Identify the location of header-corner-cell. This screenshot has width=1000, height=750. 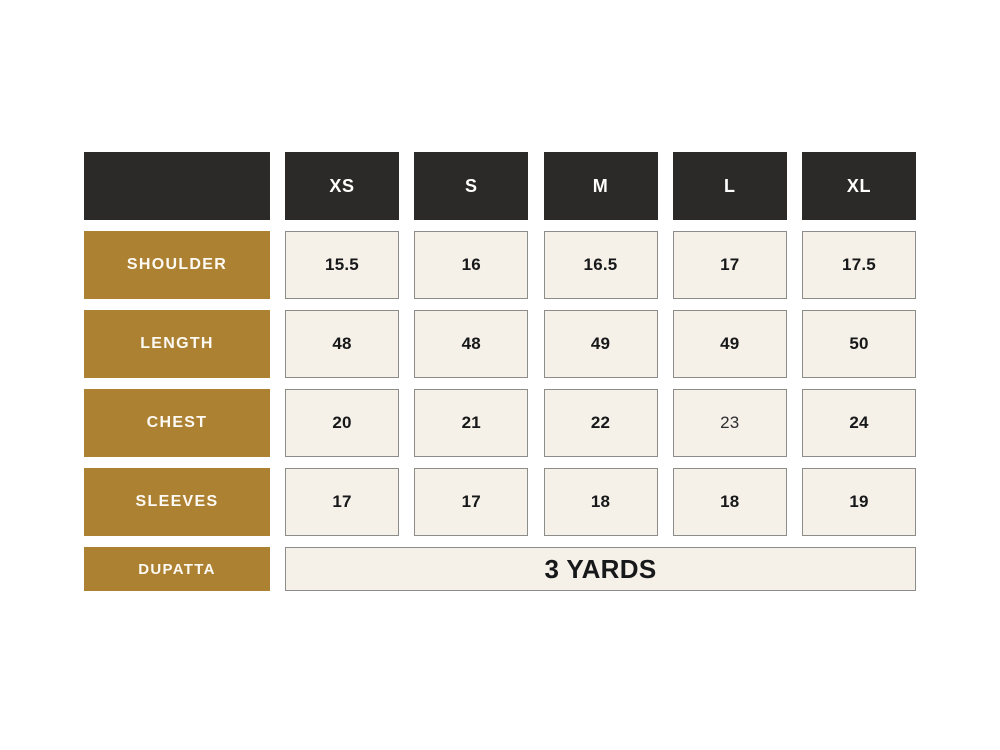
(177, 186).